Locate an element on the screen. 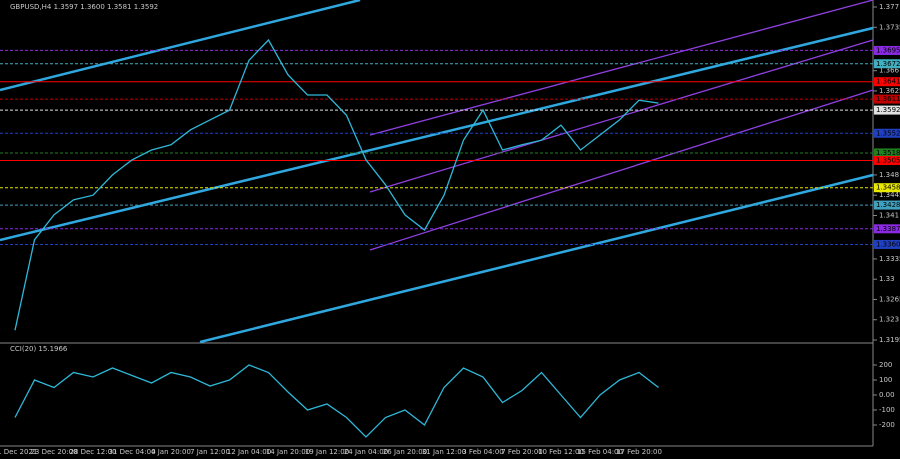  level-label: 1.3518 is located at coordinates (888, 153).